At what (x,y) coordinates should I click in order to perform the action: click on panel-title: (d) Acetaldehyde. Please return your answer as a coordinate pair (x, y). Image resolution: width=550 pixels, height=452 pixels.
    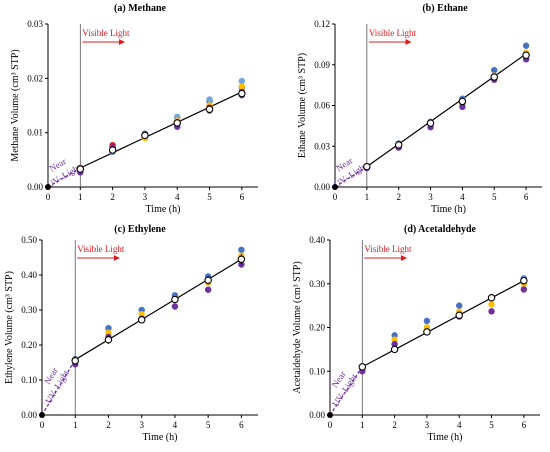
    Looking at the image, I should click on (440, 229).